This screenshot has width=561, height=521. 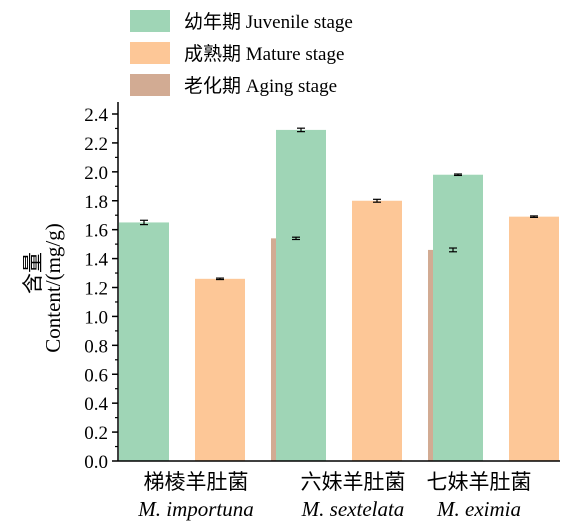 I want to click on y-tick-label: 0.6, so click(x=96, y=375).